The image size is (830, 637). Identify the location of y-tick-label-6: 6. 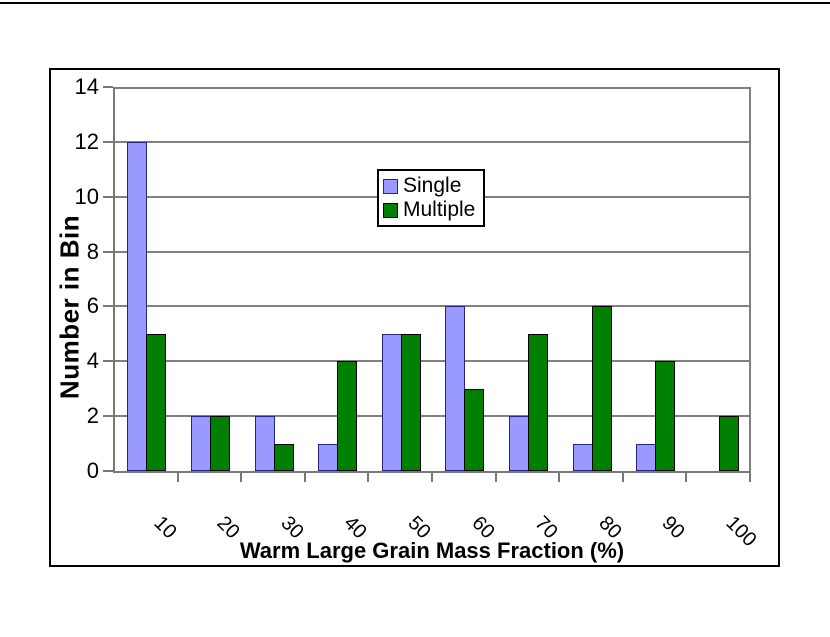
(92, 306).